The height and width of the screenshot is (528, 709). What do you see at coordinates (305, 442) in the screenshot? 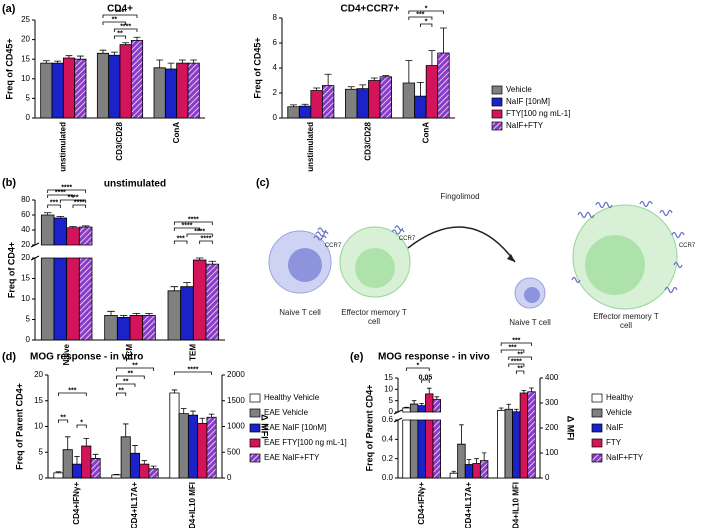
I see `legend-label: EAE FTY[100 ng mL-1]` at bounding box center [305, 442].